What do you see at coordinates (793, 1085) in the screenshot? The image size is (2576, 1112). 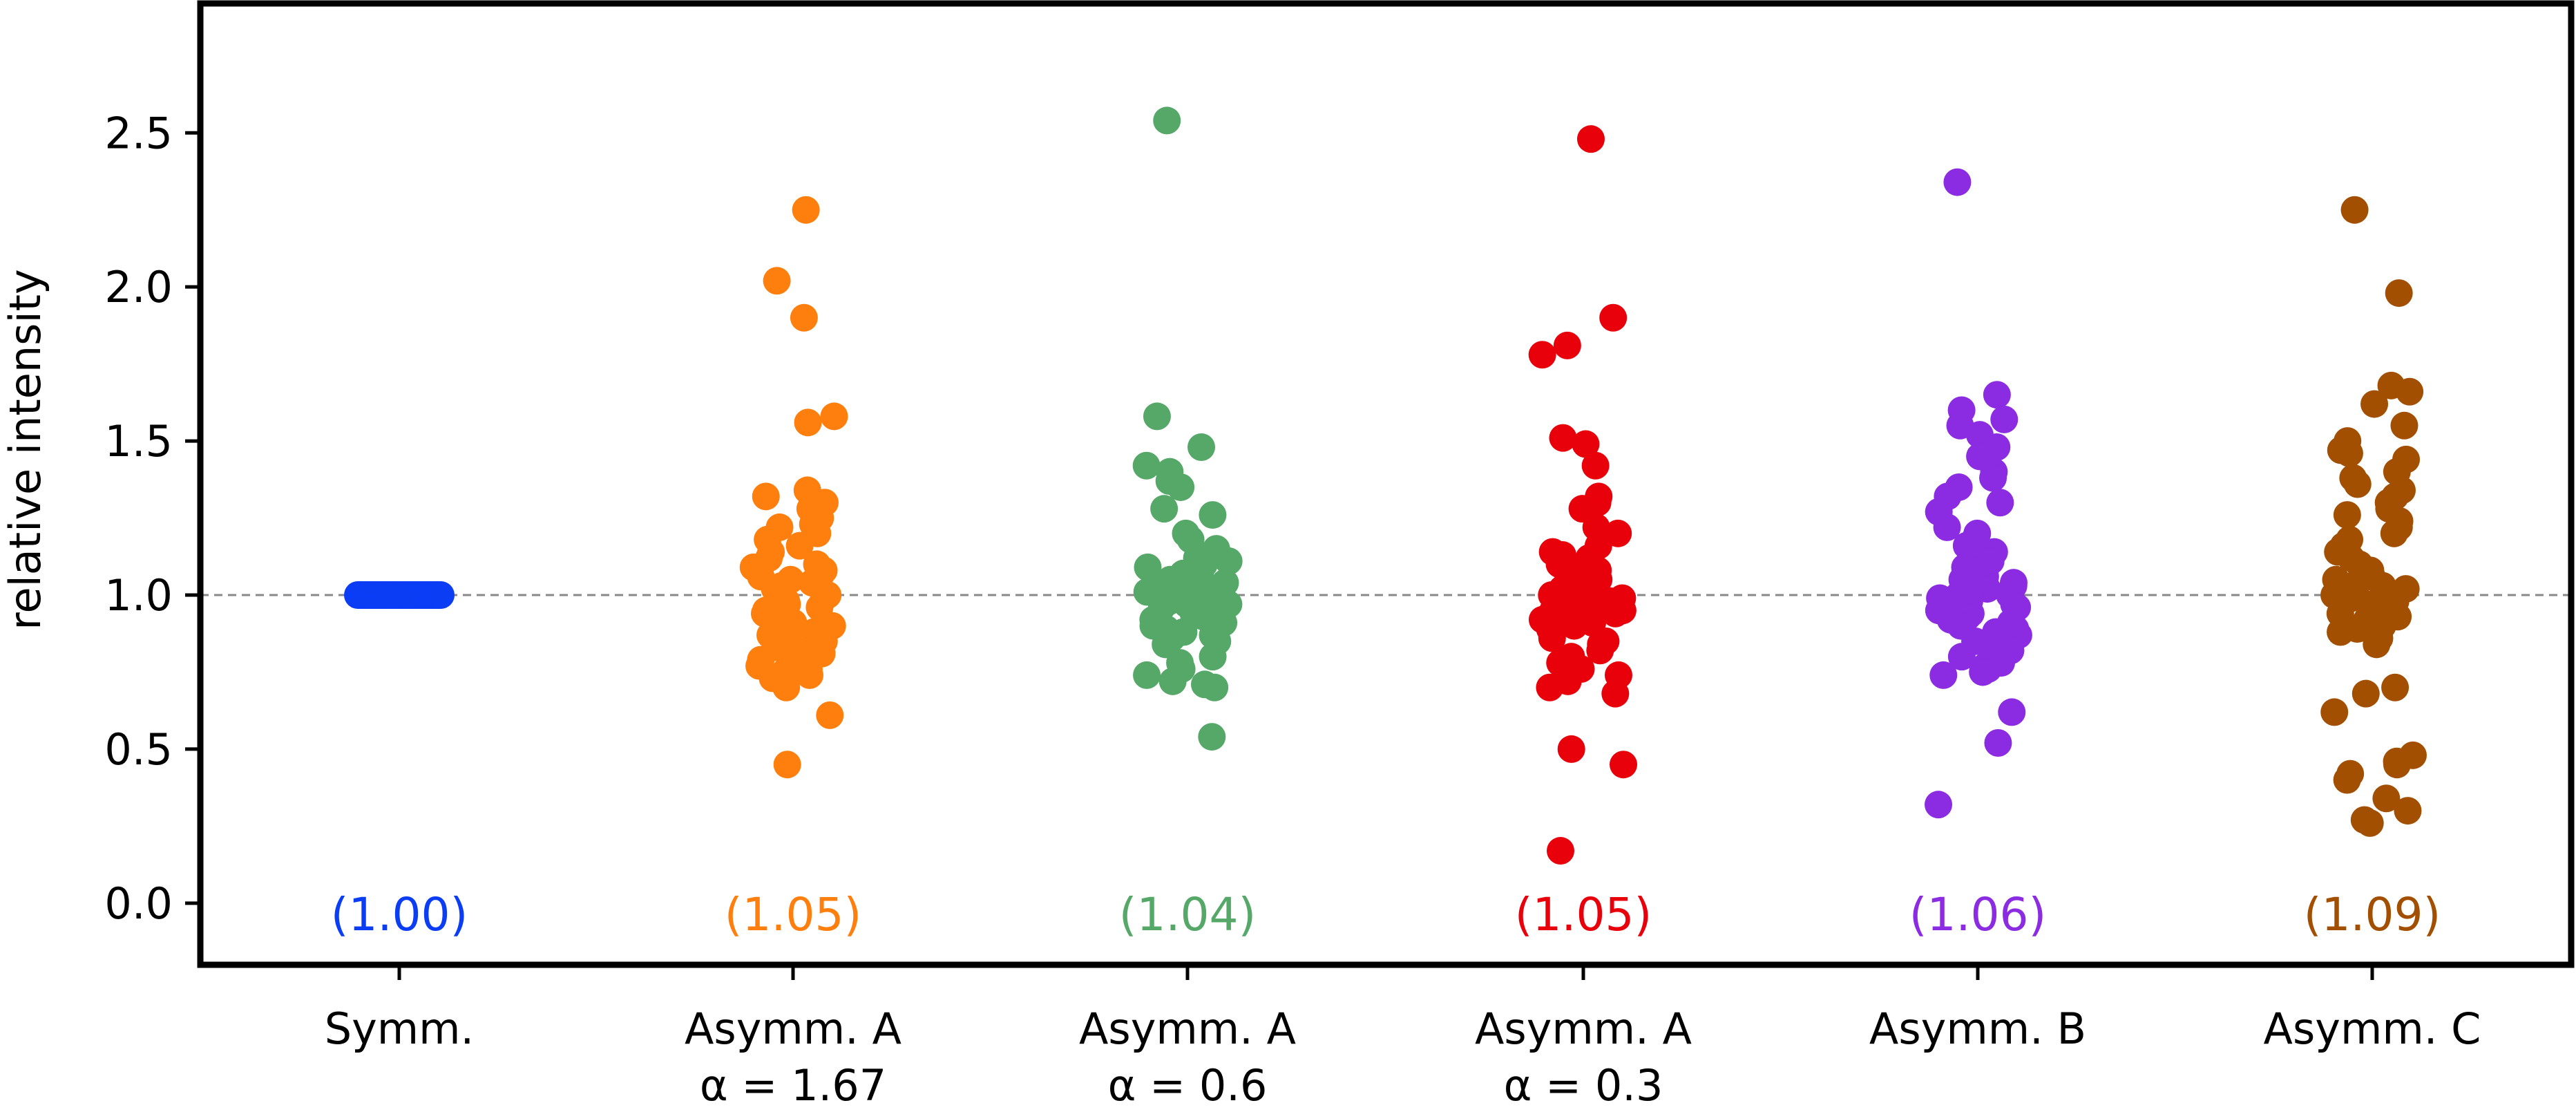 I see `x-category-label: α = 1.67` at bounding box center [793, 1085].